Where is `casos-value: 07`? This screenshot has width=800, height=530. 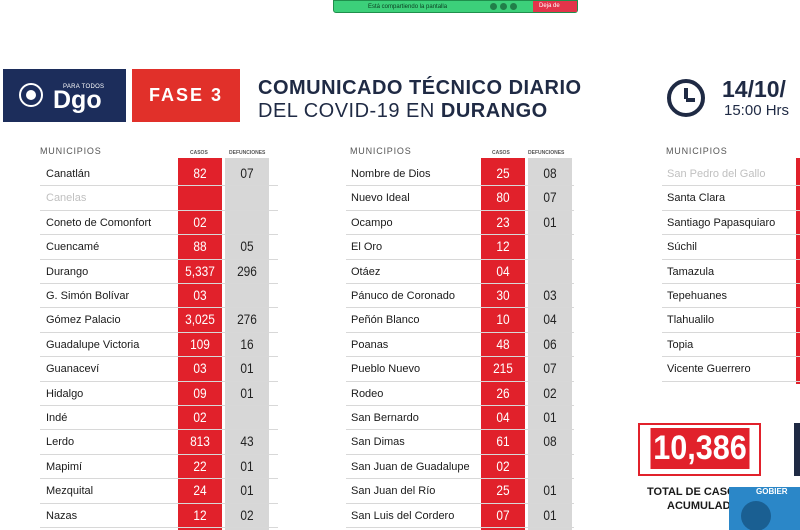
casos-value: 07 is located at coordinates (503, 514).